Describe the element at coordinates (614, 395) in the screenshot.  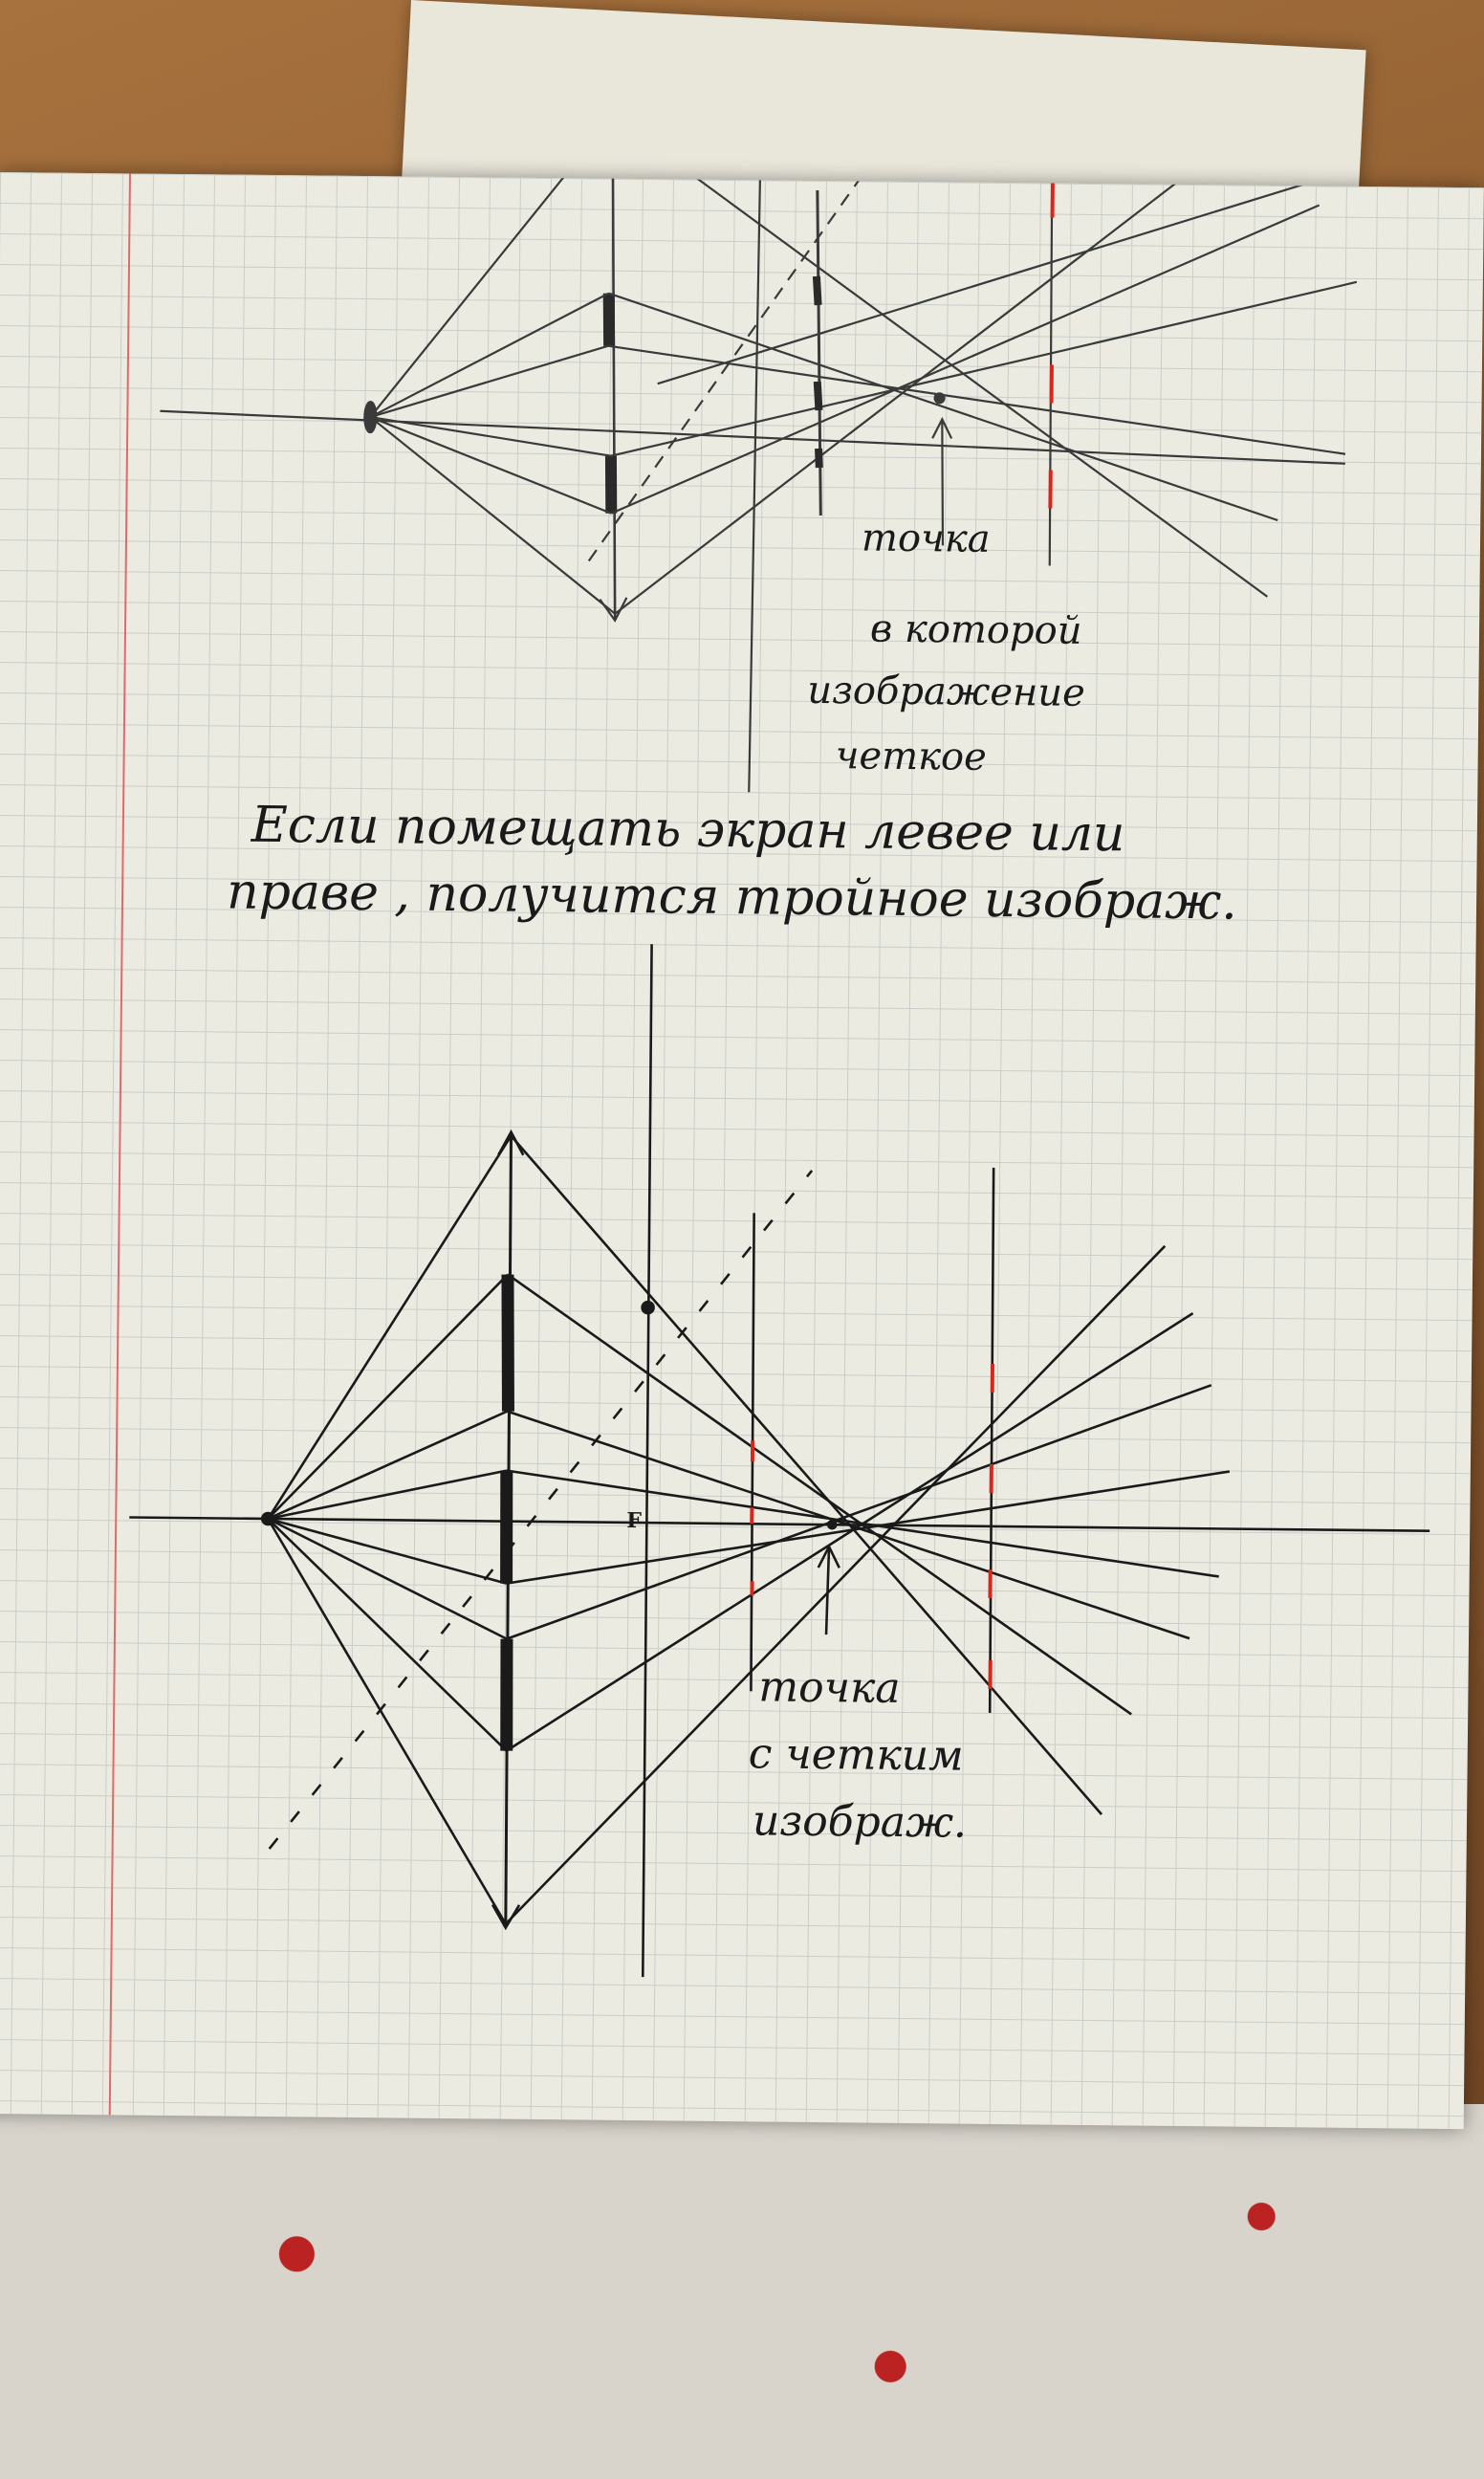
I see `lens-top` at that location.